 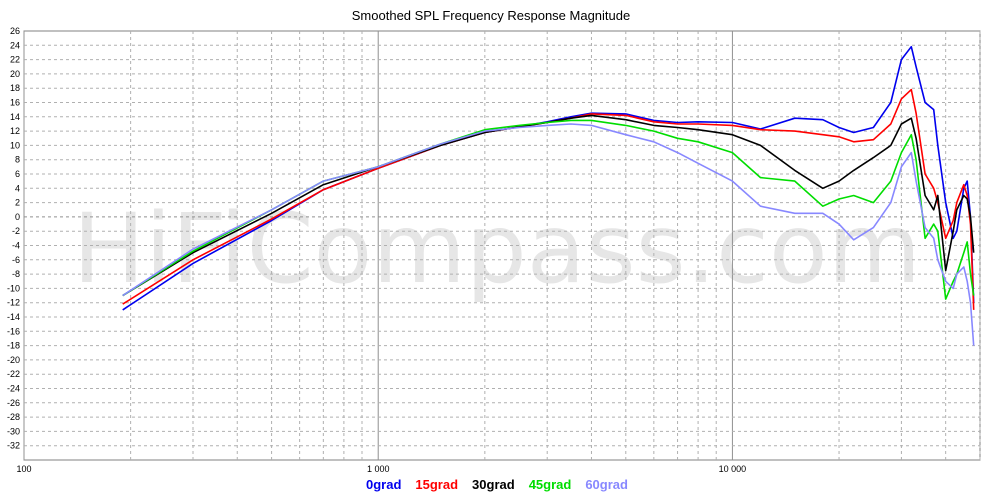 What do you see at coordinates (13, 360) in the screenshot?
I see `y-tick-label: -20` at bounding box center [13, 360].